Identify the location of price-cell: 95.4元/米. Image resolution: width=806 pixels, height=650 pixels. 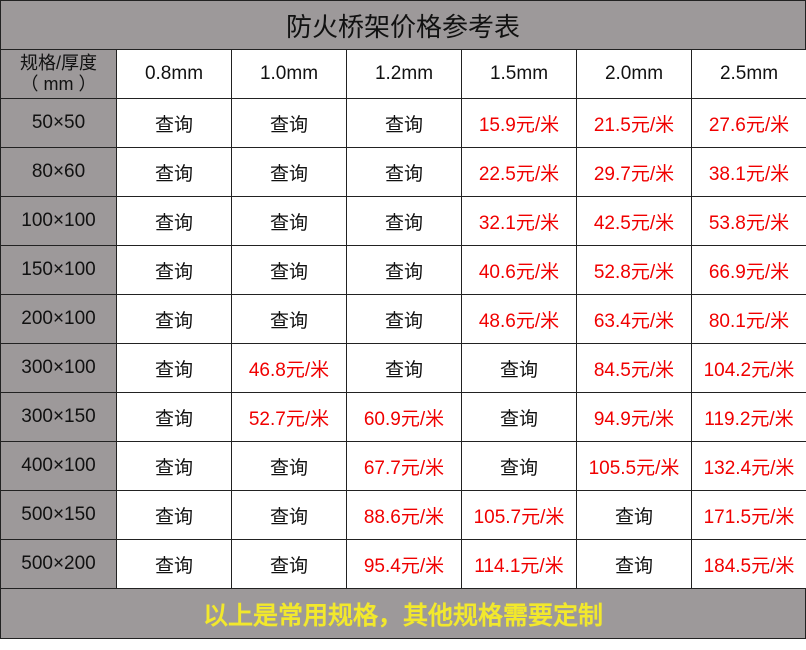
(404, 564).